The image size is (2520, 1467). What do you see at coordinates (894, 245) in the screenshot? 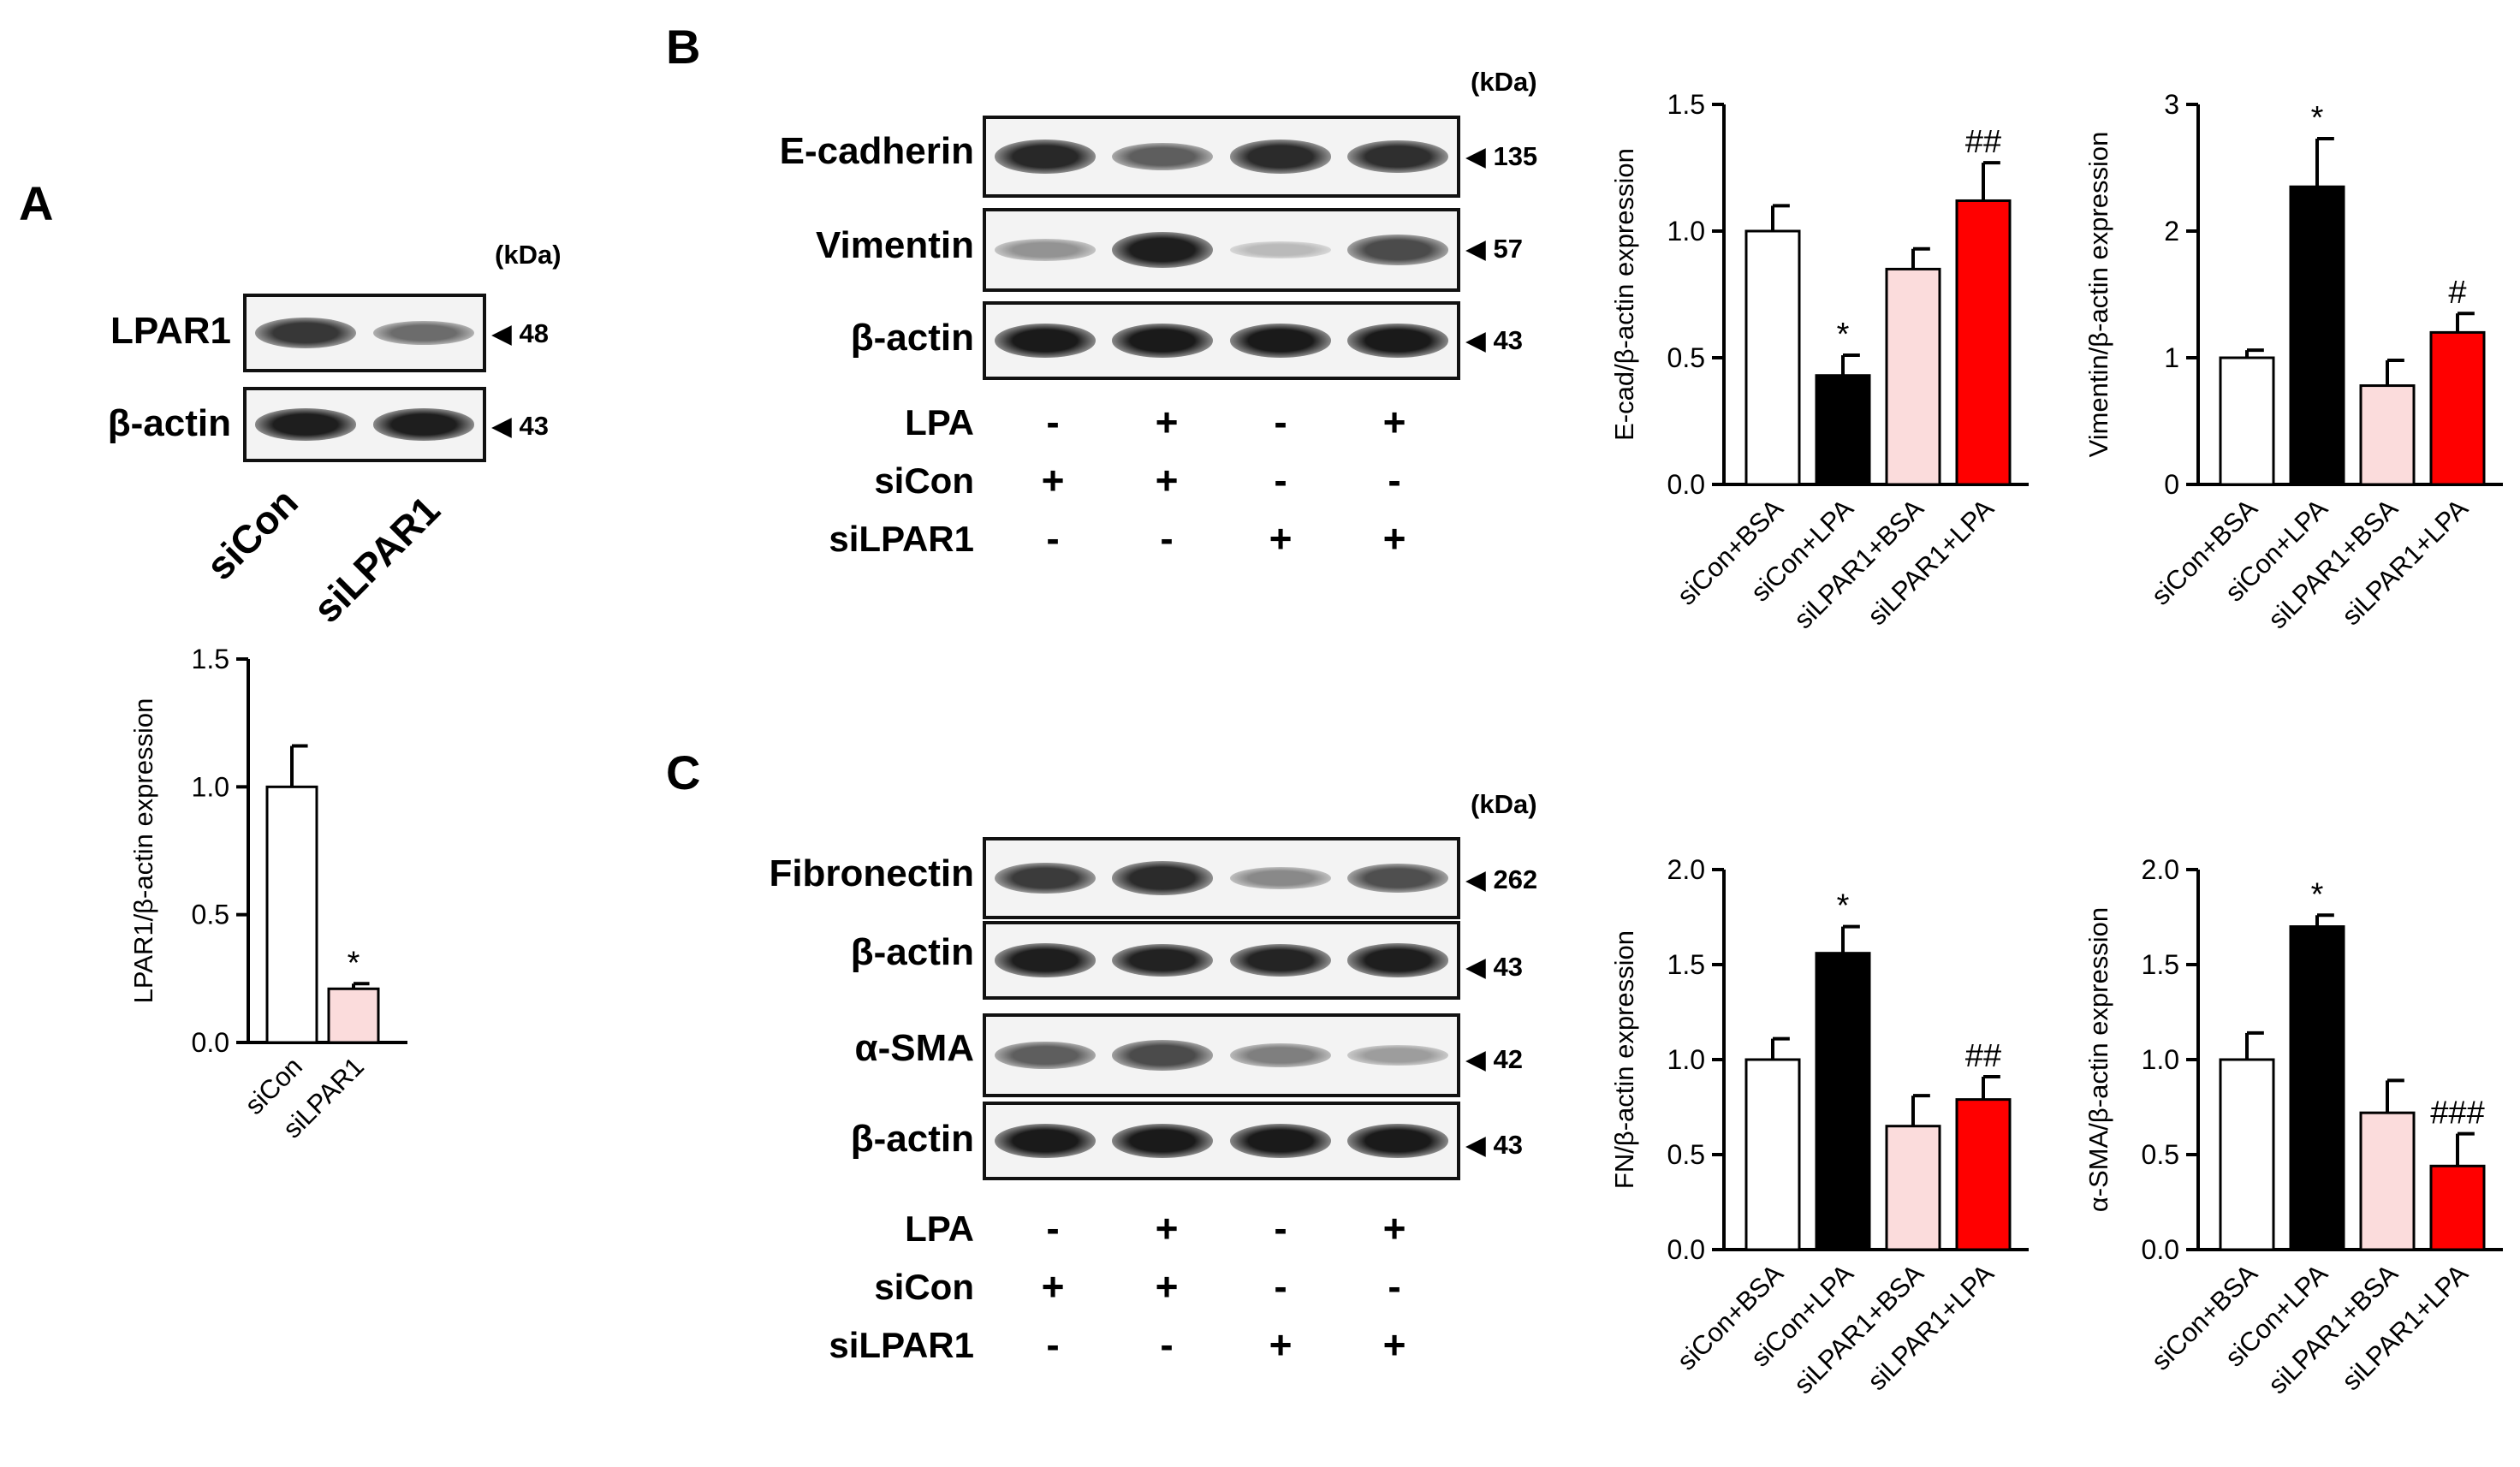
I see `blot-label: Vimentin` at bounding box center [894, 245].